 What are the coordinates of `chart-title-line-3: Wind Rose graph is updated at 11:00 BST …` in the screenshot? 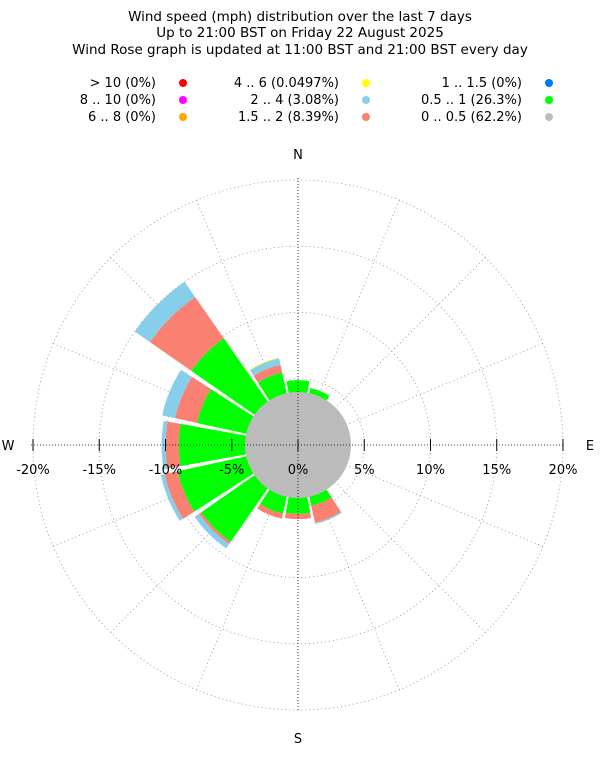 It's located at (300, 50).